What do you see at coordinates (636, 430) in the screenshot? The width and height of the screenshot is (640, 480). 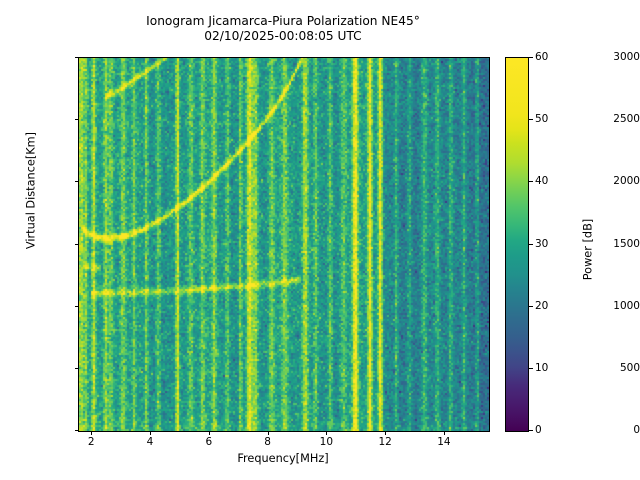 I see `y-tick-label: 0` at bounding box center [636, 430].